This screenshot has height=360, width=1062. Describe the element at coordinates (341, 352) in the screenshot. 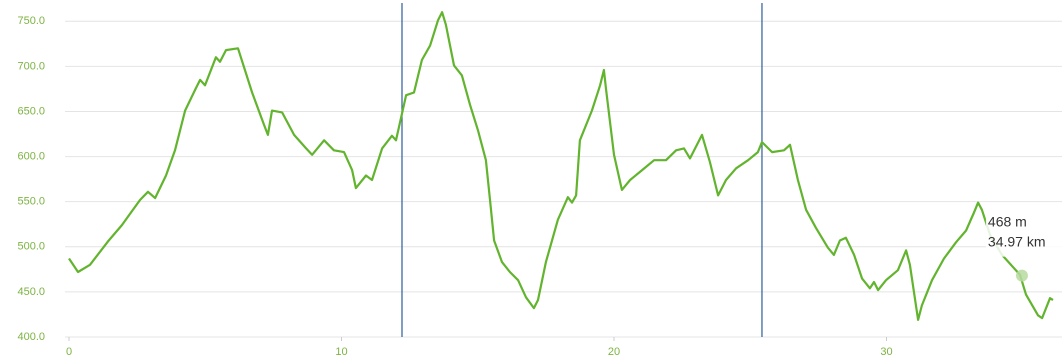

I see `x-tick-label: 10` at that location.